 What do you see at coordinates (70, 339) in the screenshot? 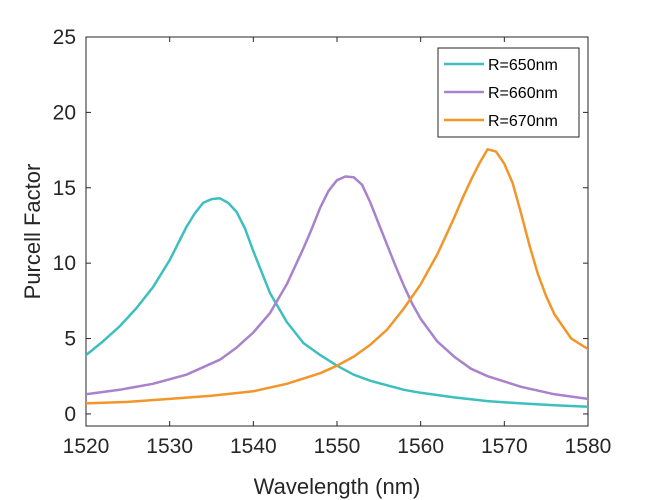
I see `y-tick-label: 5` at bounding box center [70, 339].